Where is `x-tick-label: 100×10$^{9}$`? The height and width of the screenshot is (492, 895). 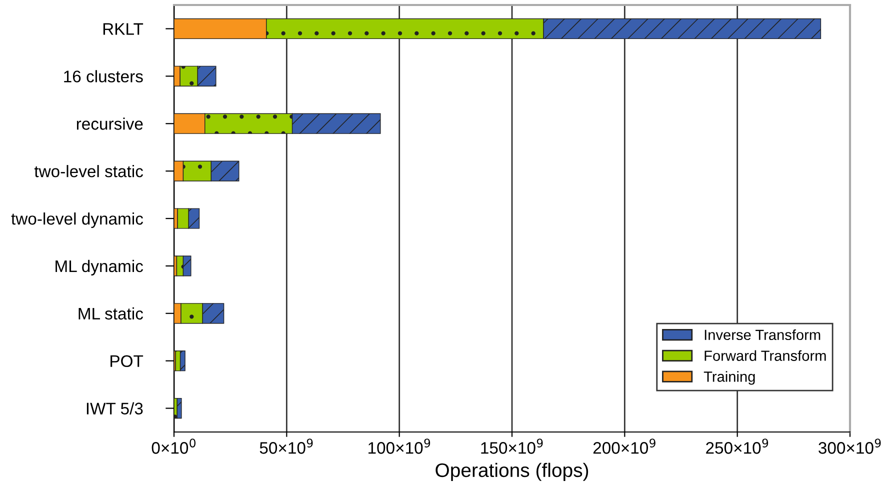
x-tick-label: 100×10$^{9}$ is located at coordinates (399, 446).